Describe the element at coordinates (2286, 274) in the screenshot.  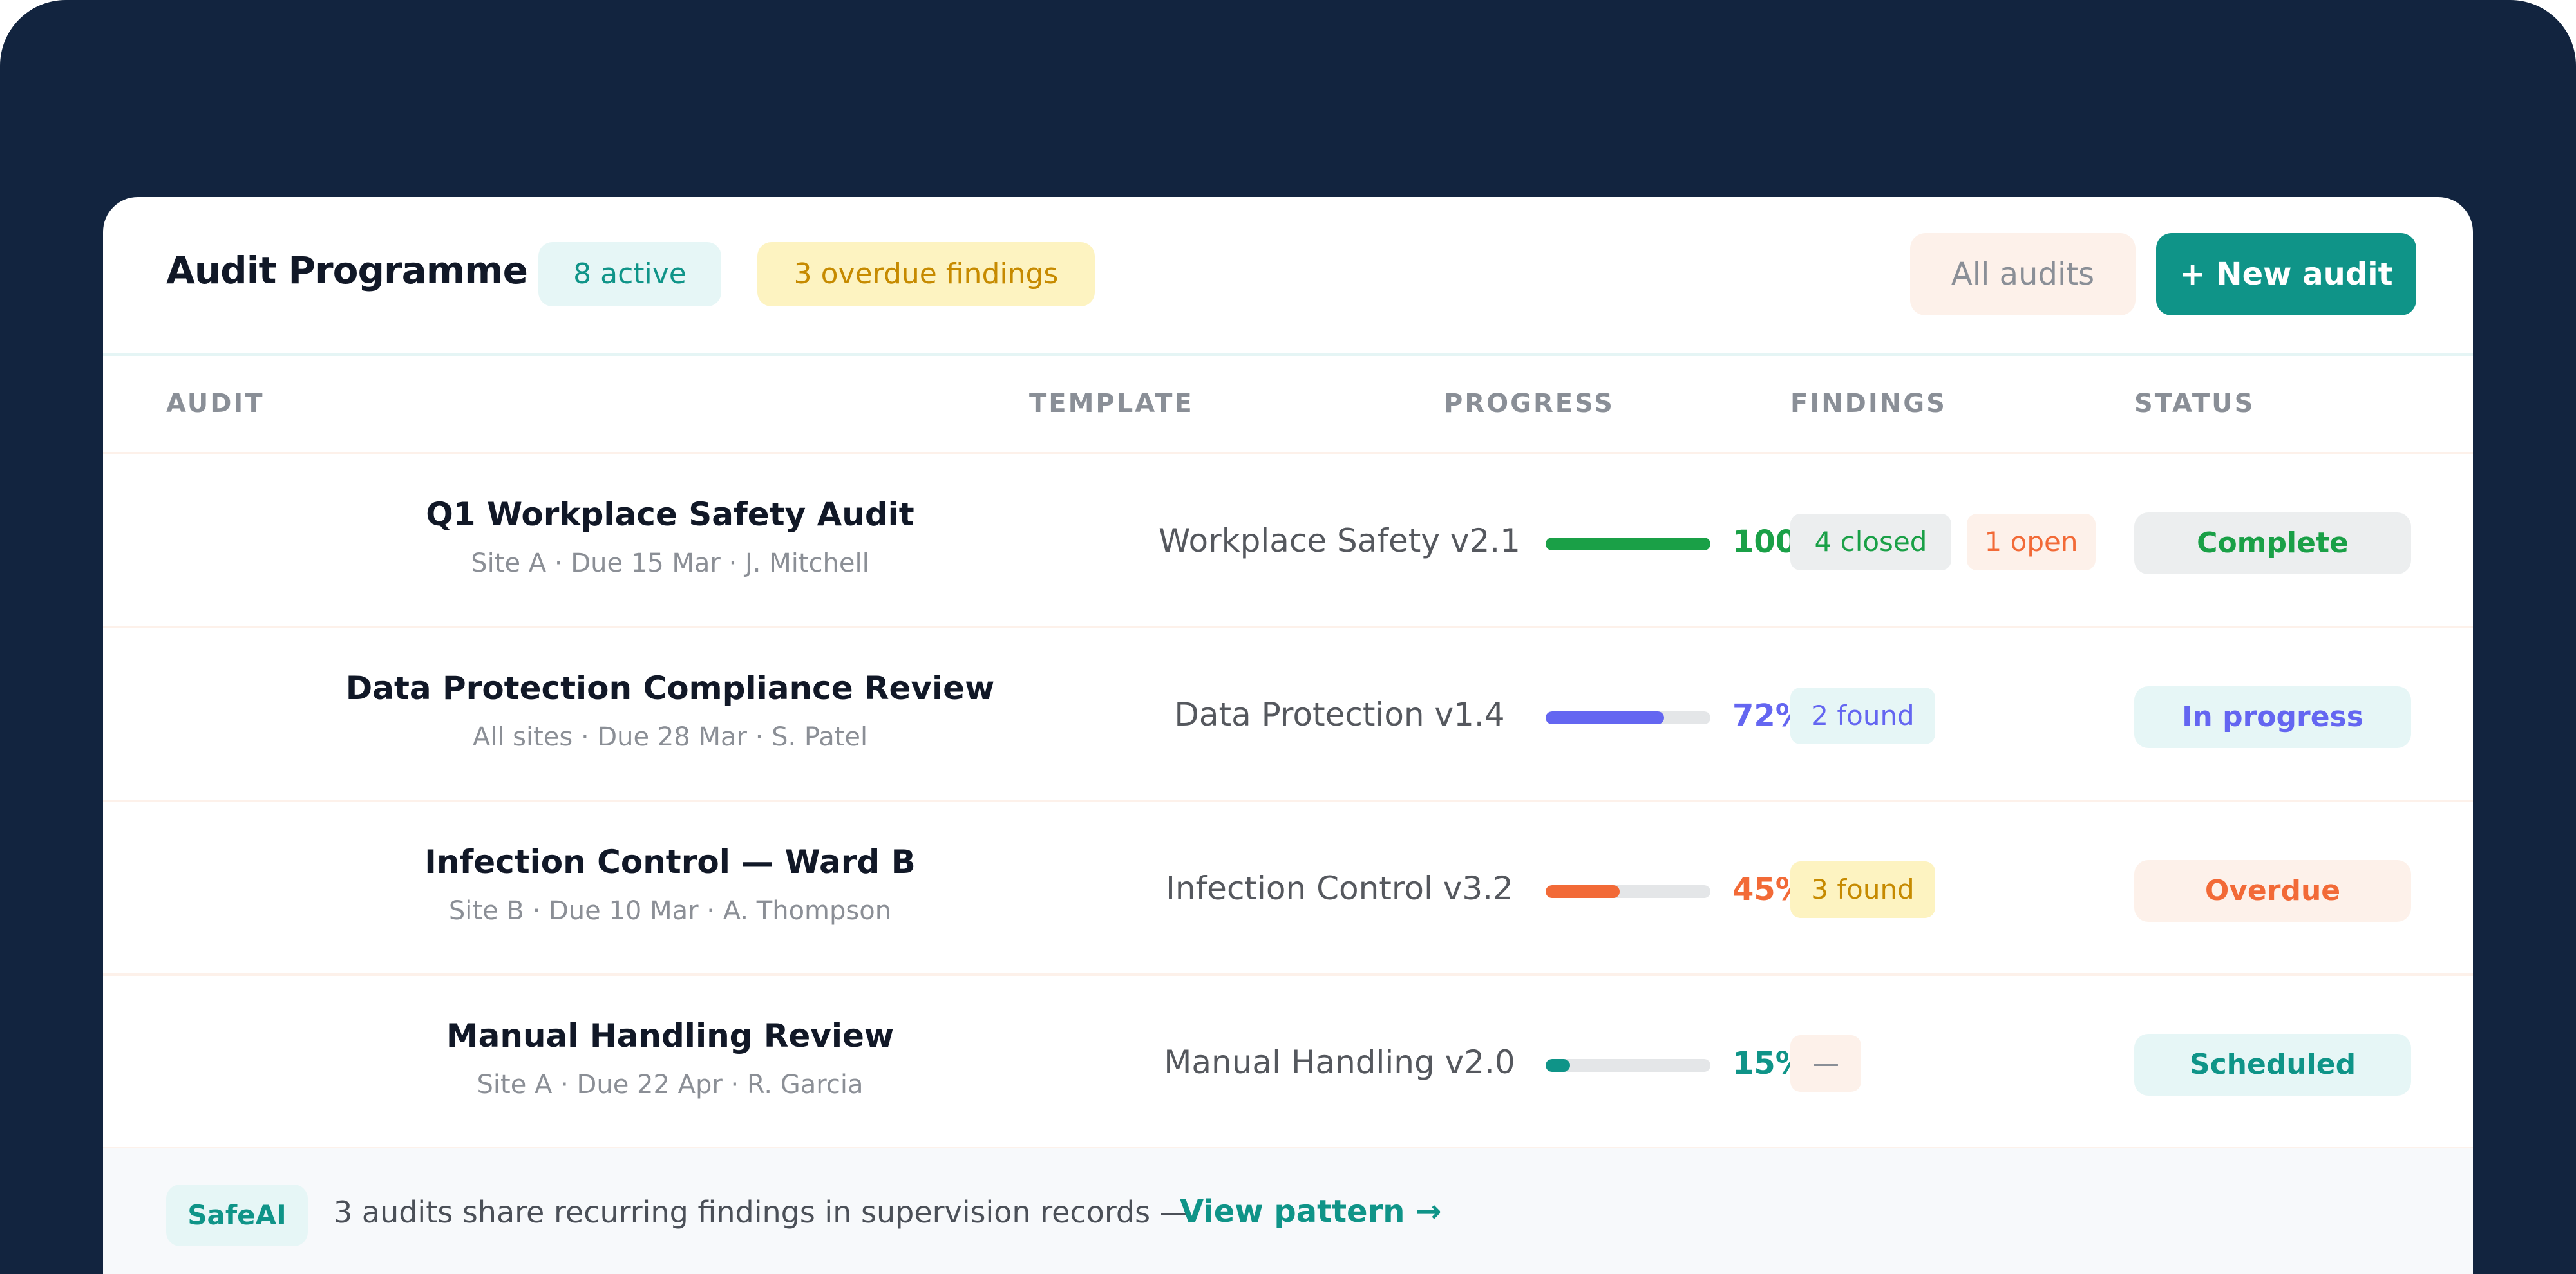
I see `new-audit-button: + New audit` at that location.